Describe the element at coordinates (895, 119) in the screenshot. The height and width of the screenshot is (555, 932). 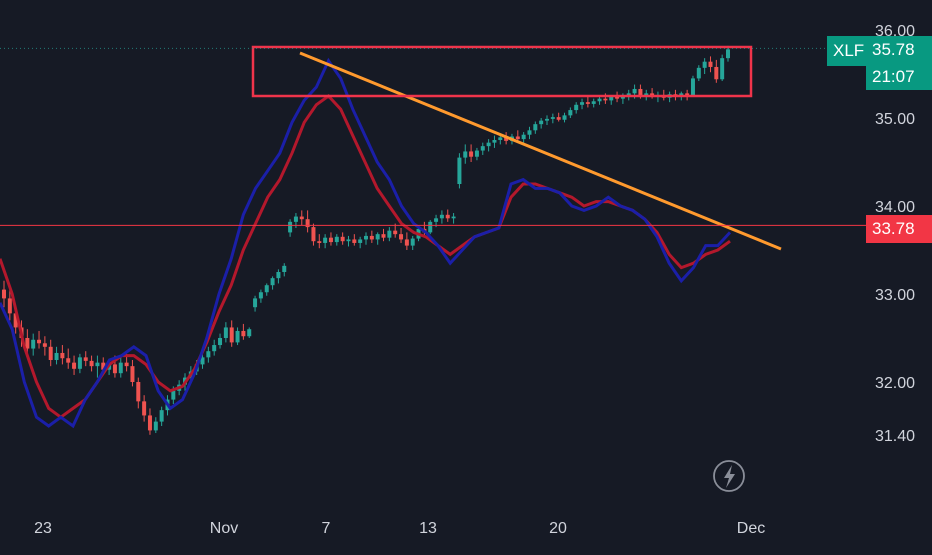
I see `price-tick-label: 35.00` at that location.